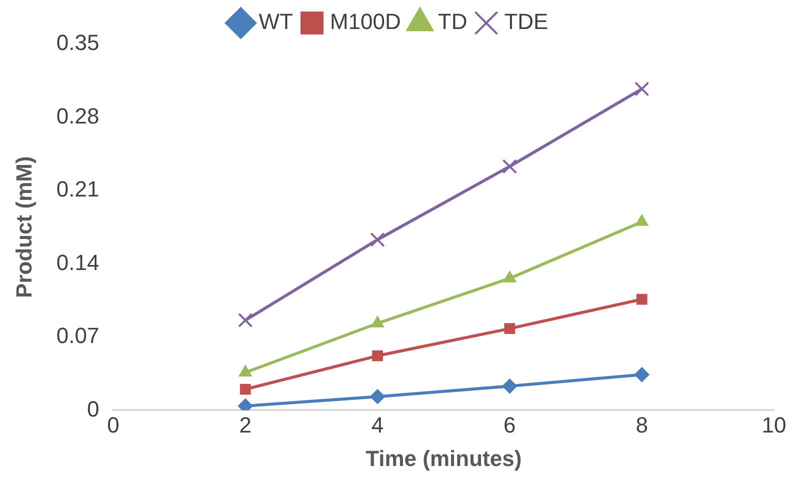 The height and width of the screenshot is (481, 804). I want to click on x-axis-title: Time (minutes), so click(444, 458).